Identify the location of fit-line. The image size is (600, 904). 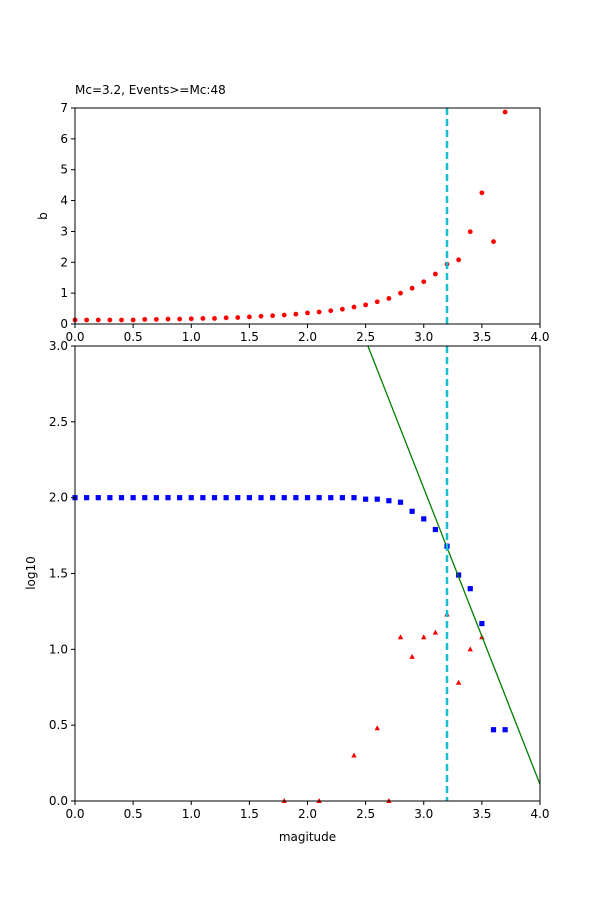
(454, 565).